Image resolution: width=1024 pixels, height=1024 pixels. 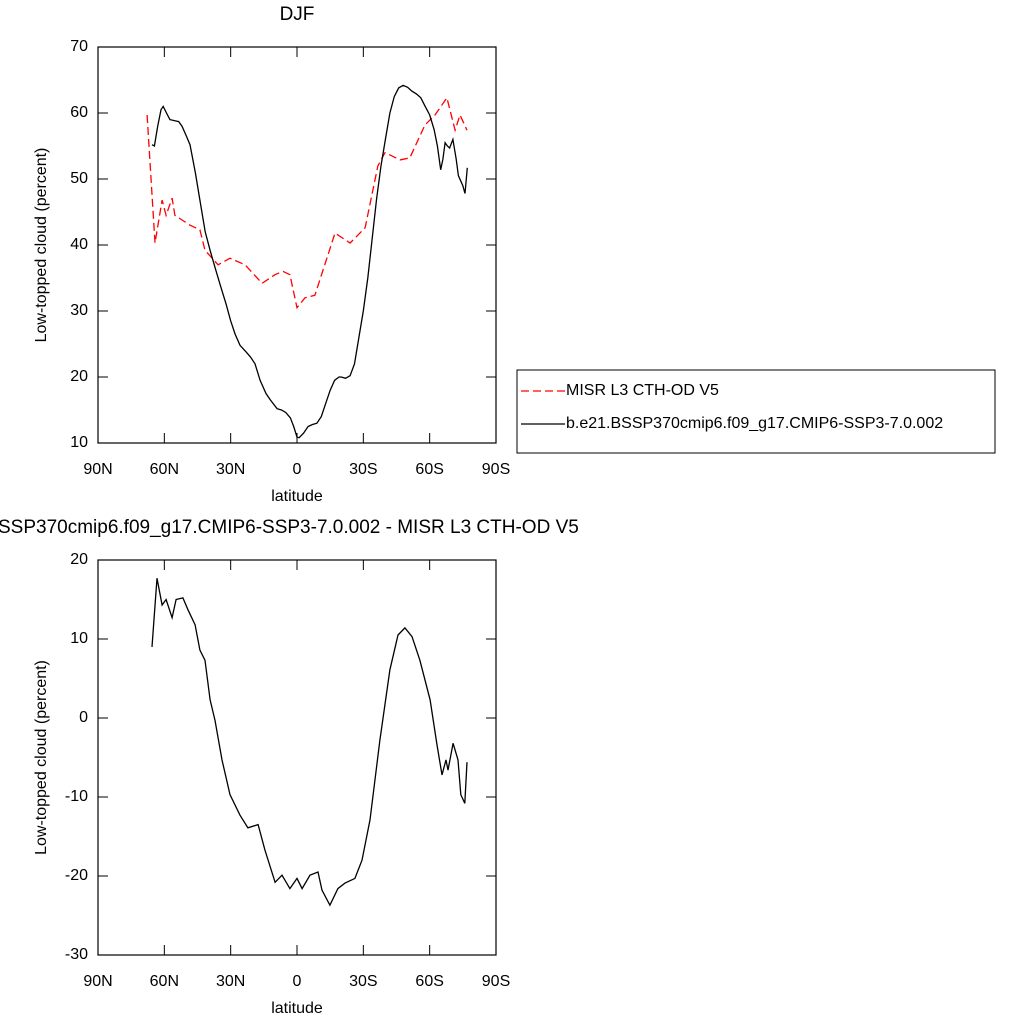 What do you see at coordinates (79, 310) in the screenshot?
I see `y-tick-label: 30` at bounding box center [79, 310].